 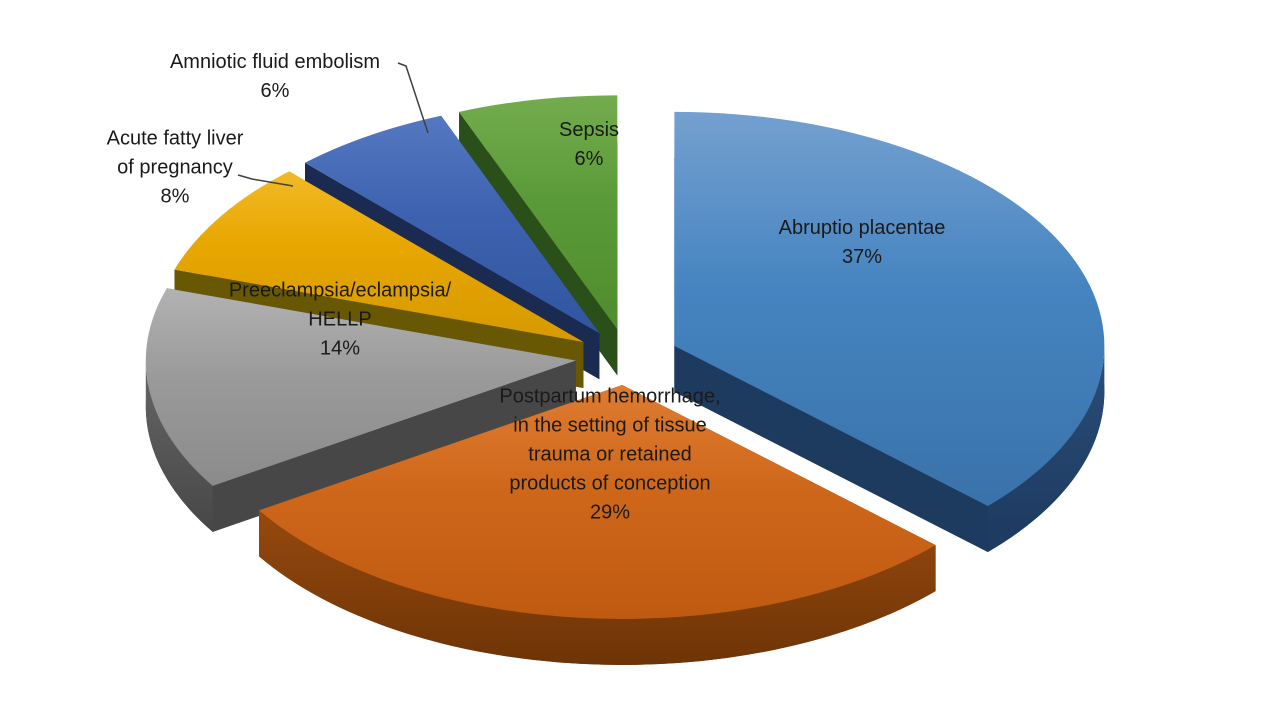 What do you see at coordinates (610, 483) in the screenshot?
I see `slice-label-line: products of conception` at bounding box center [610, 483].